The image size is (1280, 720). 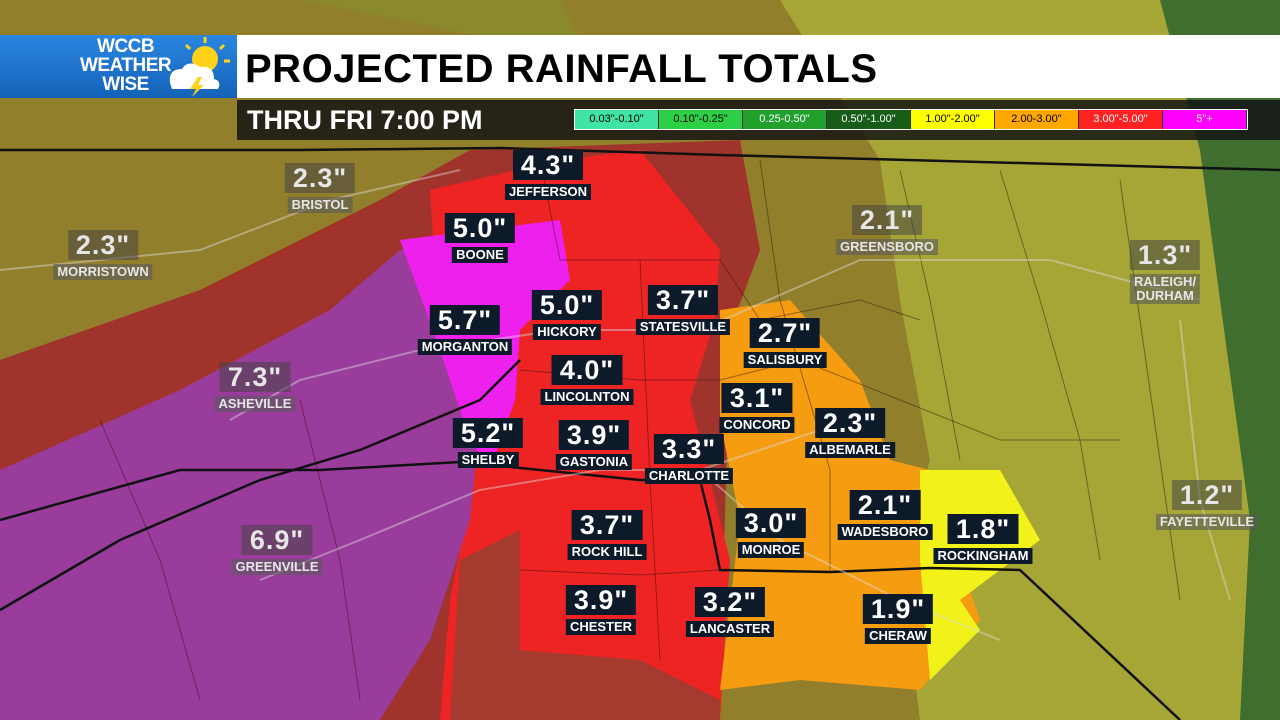 I want to click on subtitle: THRU FRI 7:00 PM, so click(x=365, y=120).